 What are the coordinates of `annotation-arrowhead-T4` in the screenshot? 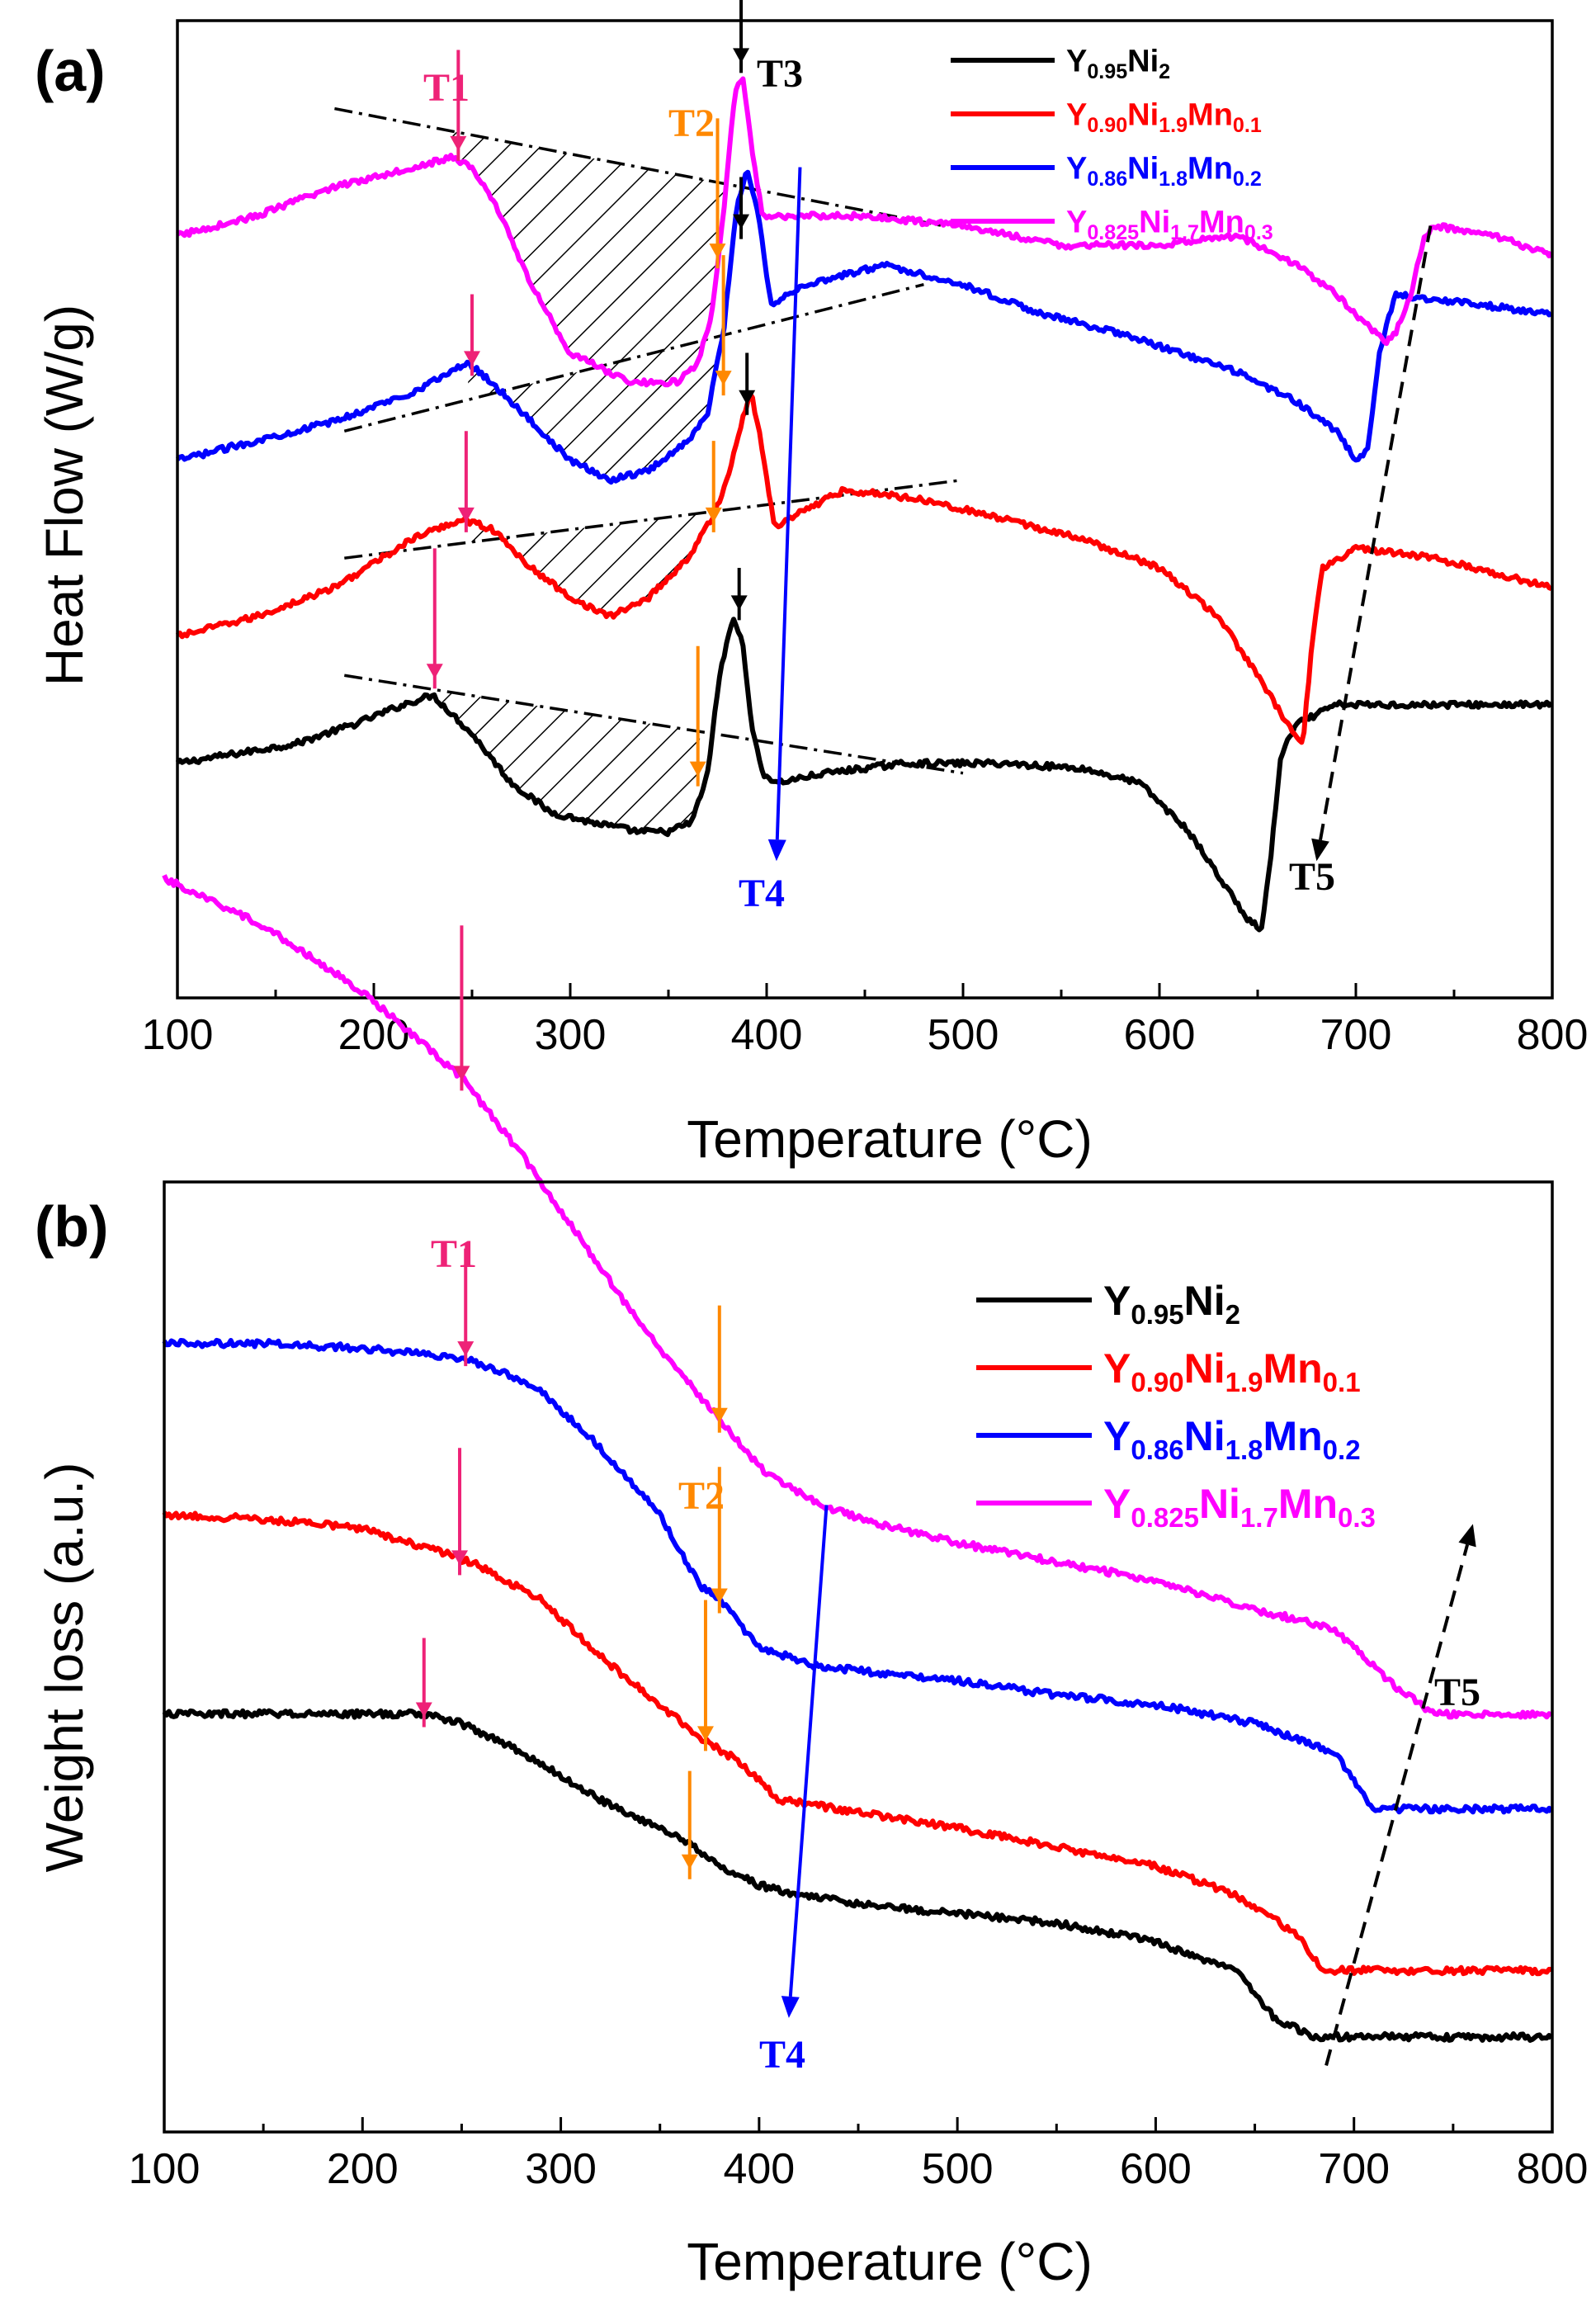 It's located at (776, 851).